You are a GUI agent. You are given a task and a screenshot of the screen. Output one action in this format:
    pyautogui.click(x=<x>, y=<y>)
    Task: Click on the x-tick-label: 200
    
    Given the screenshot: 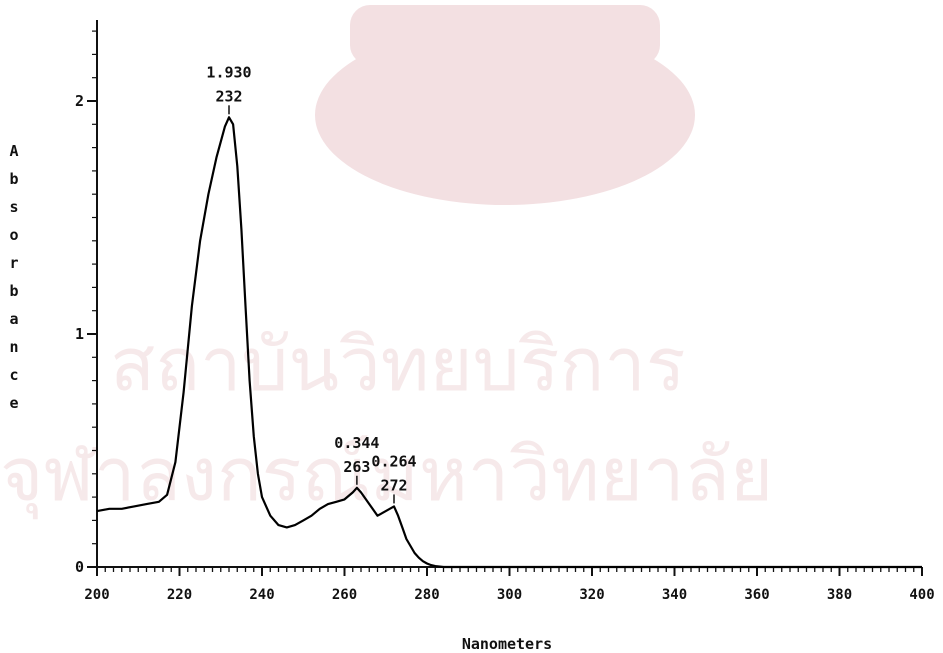 What is the action you would take?
    pyautogui.click(x=96, y=595)
    